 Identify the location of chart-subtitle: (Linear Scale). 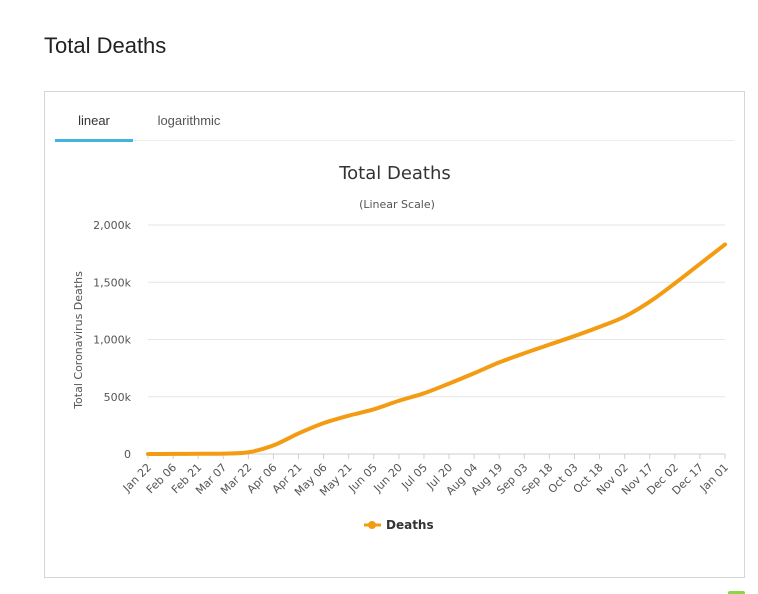
(397, 204).